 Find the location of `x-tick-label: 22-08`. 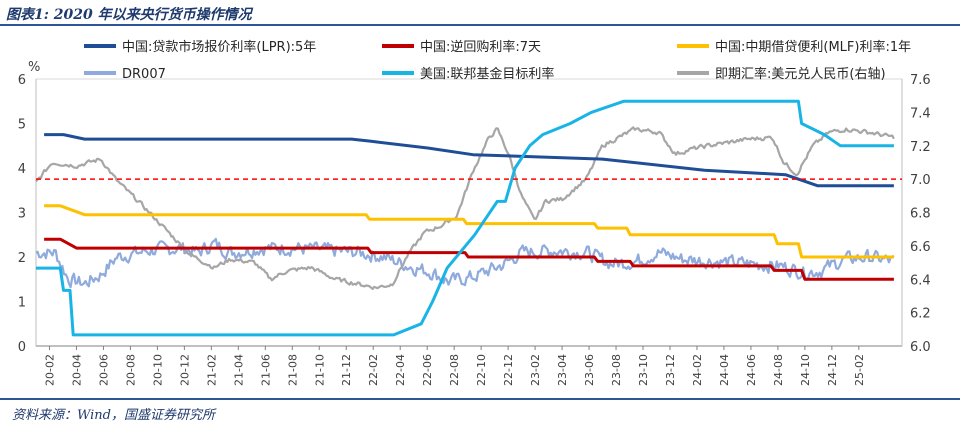

x-tick-label: 22-08 is located at coordinates (454, 370).